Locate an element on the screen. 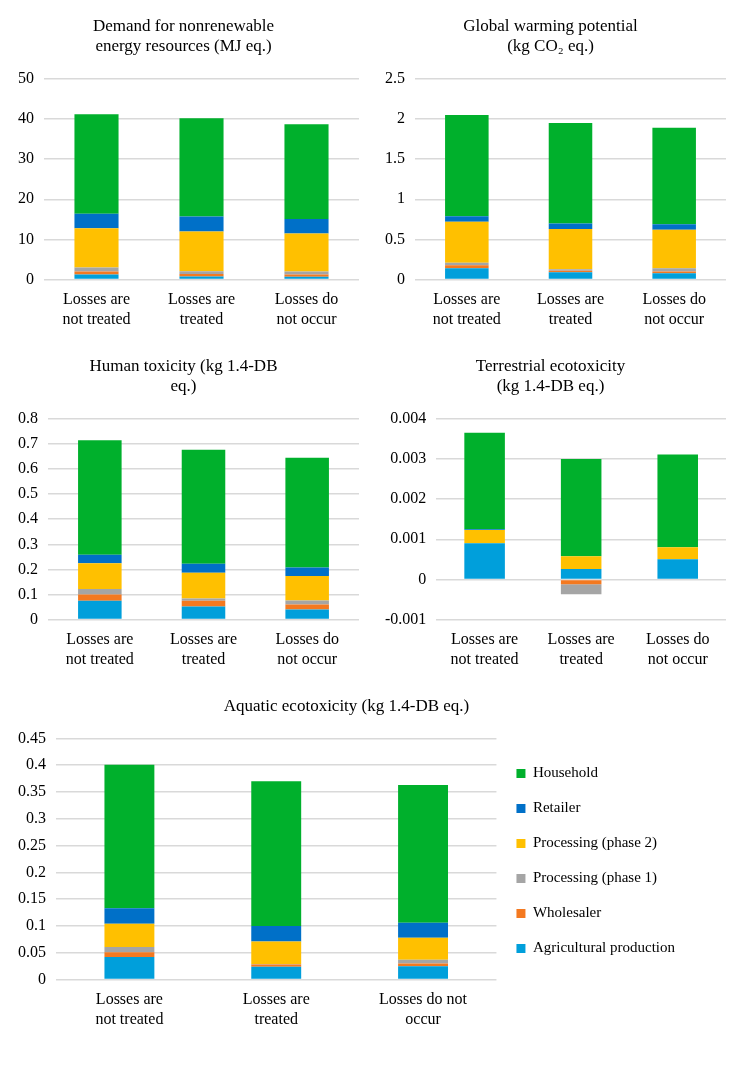  y-tick-label: 0.35 is located at coordinates (32, 791).